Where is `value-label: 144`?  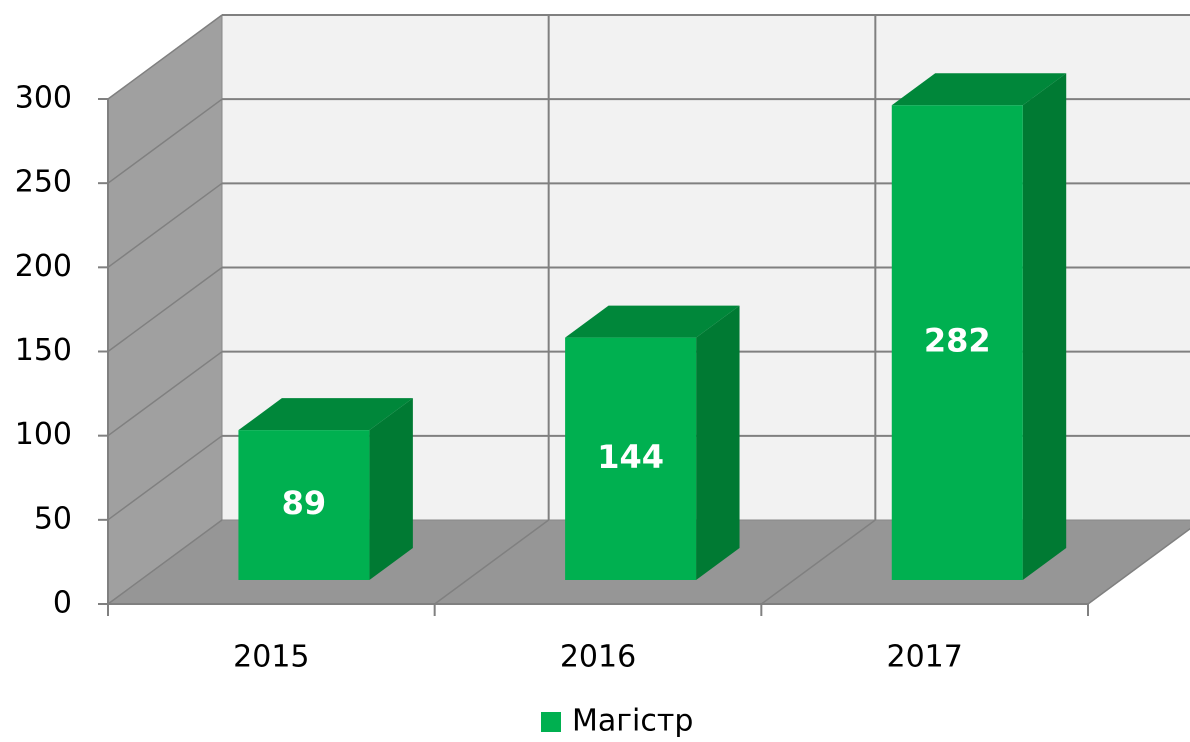 value-label: 144 is located at coordinates (630, 457).